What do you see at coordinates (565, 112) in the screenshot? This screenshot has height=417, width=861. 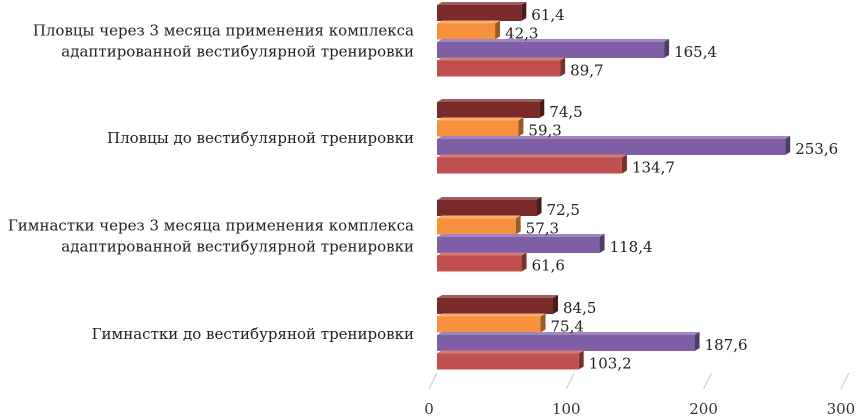 I see `value-label-3-1: 74,5` at bounding box center [565, 112].